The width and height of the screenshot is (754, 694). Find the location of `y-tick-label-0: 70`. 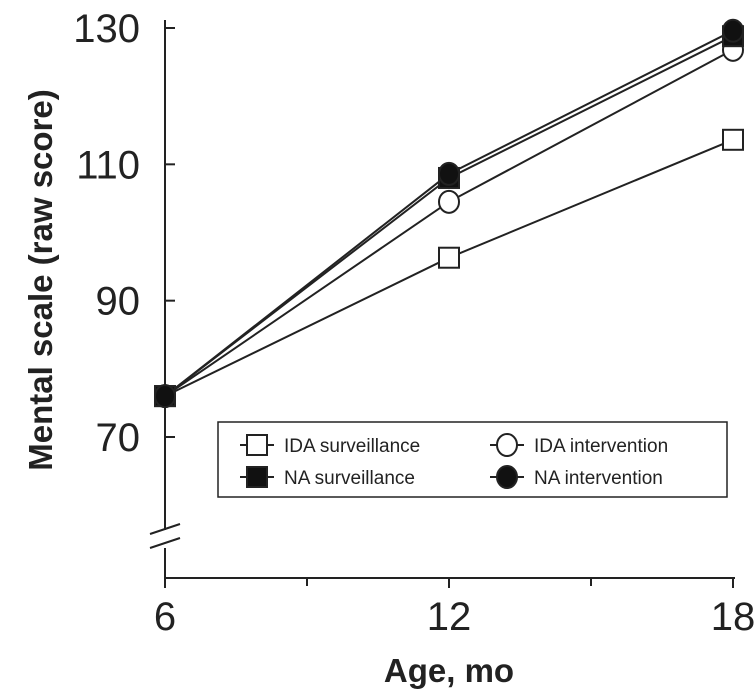

y-tick-label-0: 70 is located at coordinates (118, 438).